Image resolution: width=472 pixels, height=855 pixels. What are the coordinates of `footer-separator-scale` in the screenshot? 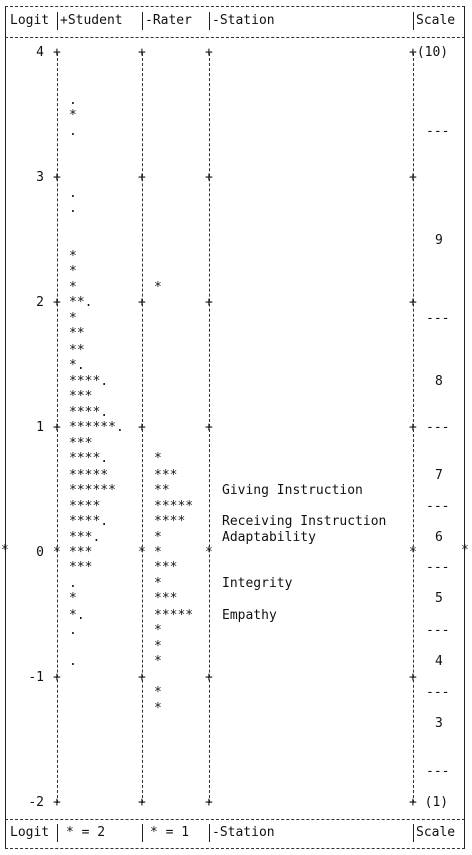 It's located at (414, 833).